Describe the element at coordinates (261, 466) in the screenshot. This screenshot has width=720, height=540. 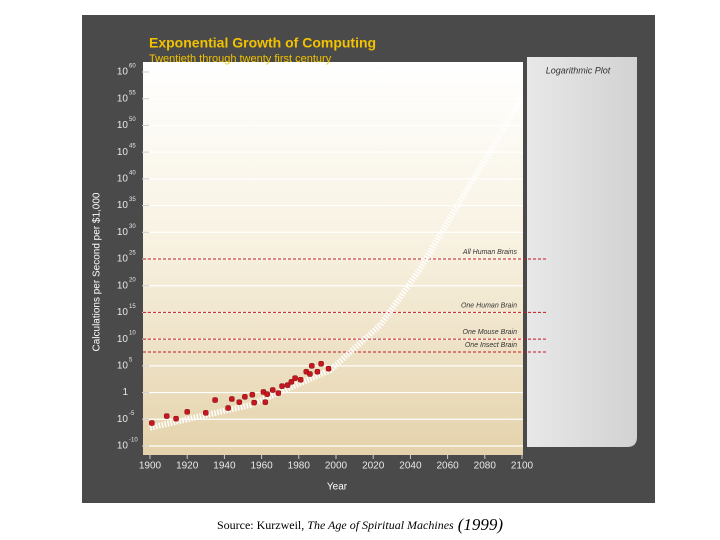
I see `x-tick-label: 1960` at that location.